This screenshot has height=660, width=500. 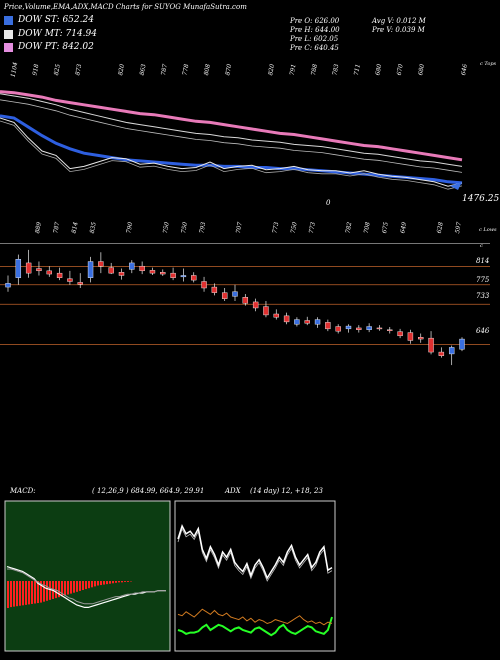 What do you see at coordinates (314, 48) in the screenshot?
I see `pre-close: Pre C: 640.45` at bounding box center [314, 48].